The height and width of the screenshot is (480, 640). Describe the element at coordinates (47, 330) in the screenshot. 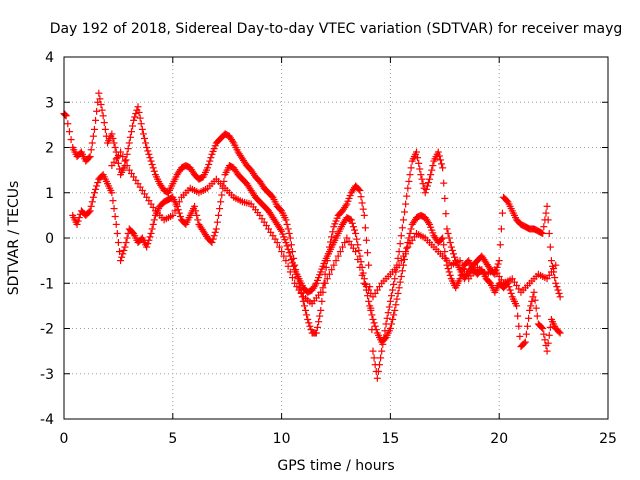

I see `y-tick-label: -2` at that location.